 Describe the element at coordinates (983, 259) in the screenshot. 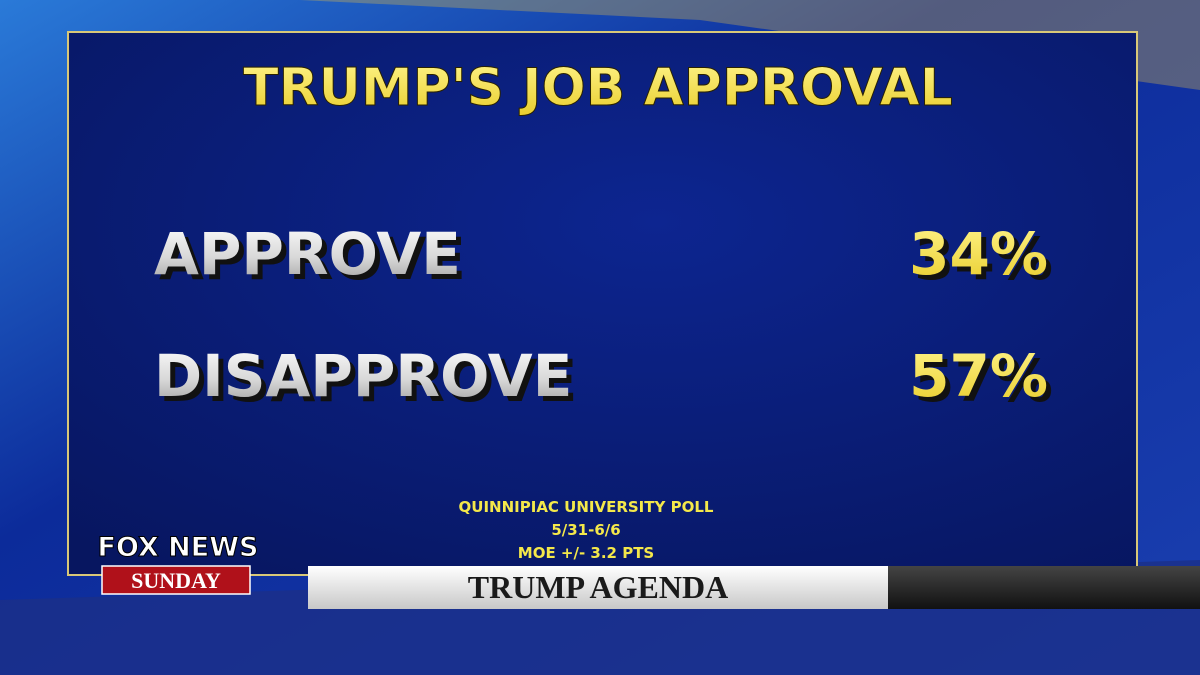

I see `value-shadow: 34%` at that location.